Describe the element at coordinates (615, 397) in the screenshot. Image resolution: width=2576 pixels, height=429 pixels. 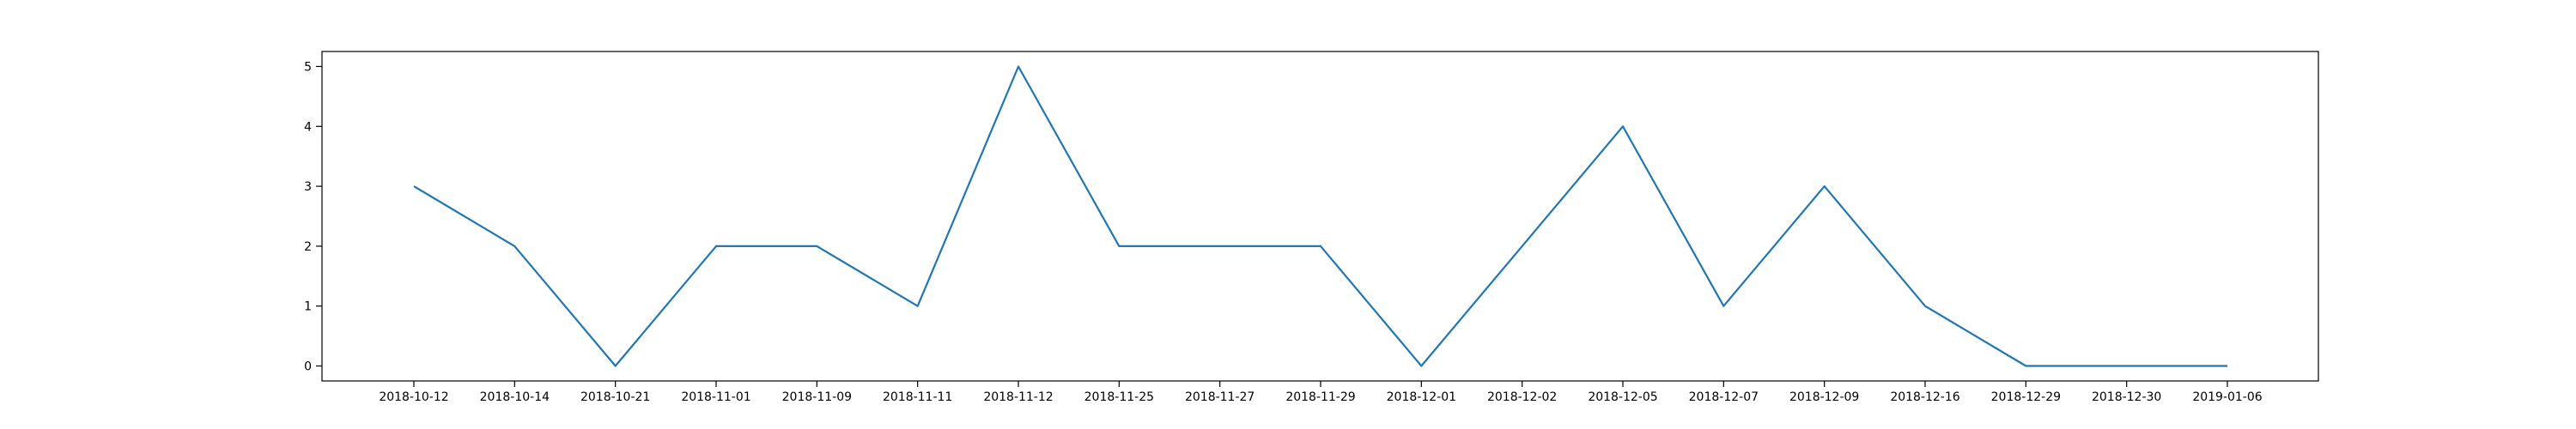
I see `x-tick-label: 2018-10-21` at that location.